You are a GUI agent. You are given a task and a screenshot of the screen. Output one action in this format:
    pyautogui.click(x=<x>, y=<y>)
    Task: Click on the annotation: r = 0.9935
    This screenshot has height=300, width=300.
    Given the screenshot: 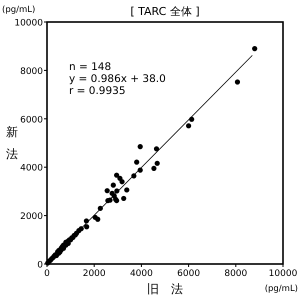 What is the action you would take?
    pyautogui.click(x=97, y=91)
    